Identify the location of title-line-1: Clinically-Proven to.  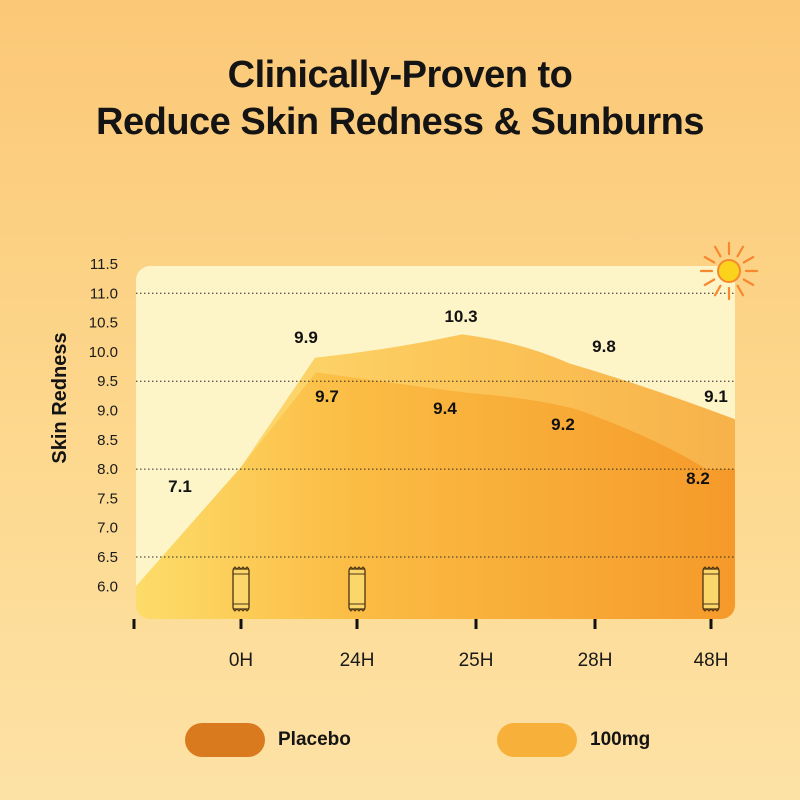
(400, 75).